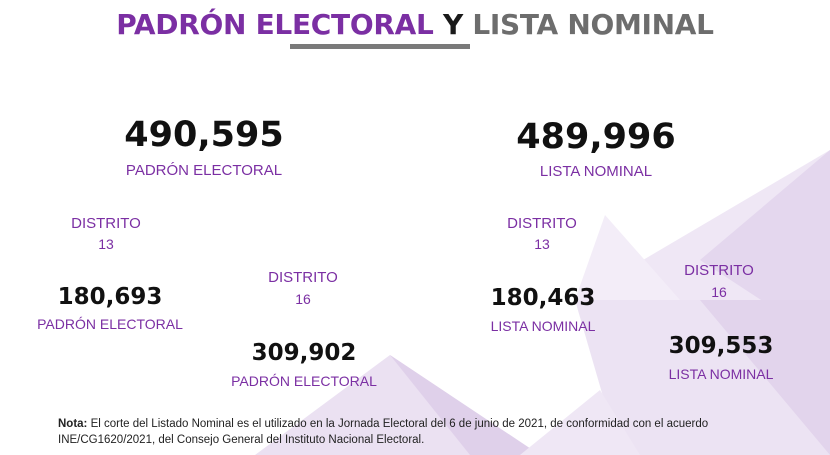 This screenshot has height=455, width=830. What do you see at coordinates (110, 324) in the screenshot?
I see `padron-distrito-13-sublabel: PADRÓN ELECTORAL` at bounding box center [110, 324].